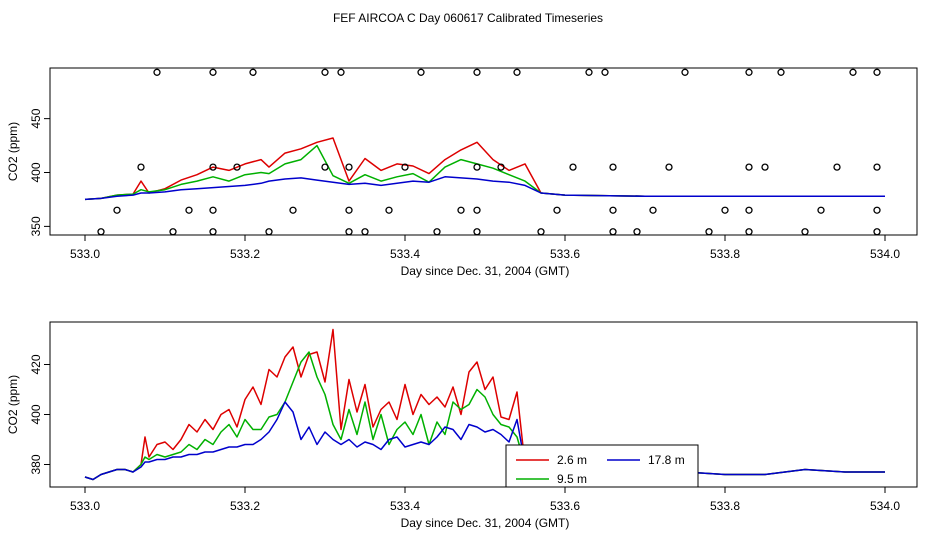 The height and width of the screenshot is (540, 936). What do you see at coordinates (572, 479) in the screenshot?
I see `legend-label: 9.5 m` at bounding box center [572, 479].